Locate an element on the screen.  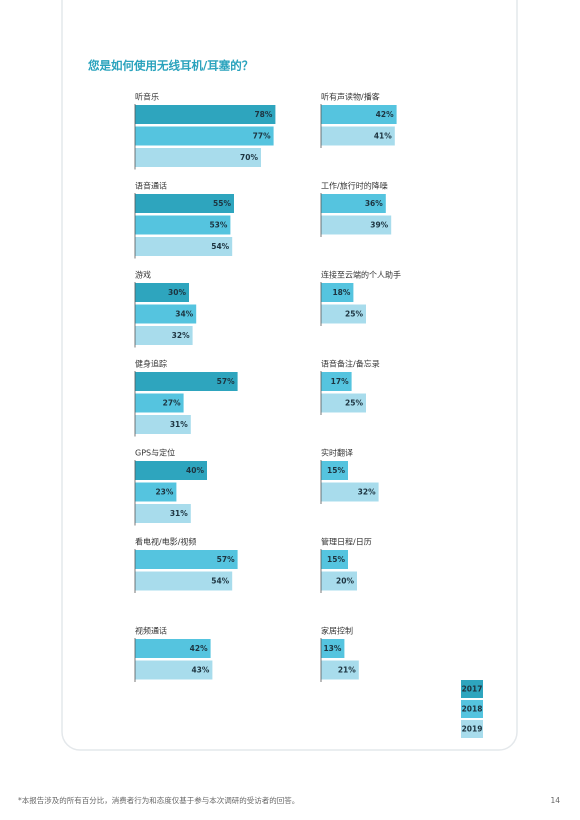
category-label: 看电视/电影/视频 is located at coordinates (165, 542).